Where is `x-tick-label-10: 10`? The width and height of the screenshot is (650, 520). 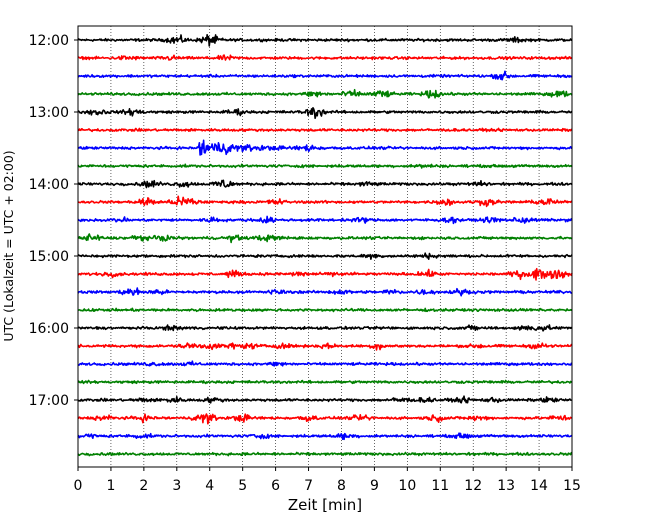 x-tick-label-10: 10 is located at coordinates (407, 486).